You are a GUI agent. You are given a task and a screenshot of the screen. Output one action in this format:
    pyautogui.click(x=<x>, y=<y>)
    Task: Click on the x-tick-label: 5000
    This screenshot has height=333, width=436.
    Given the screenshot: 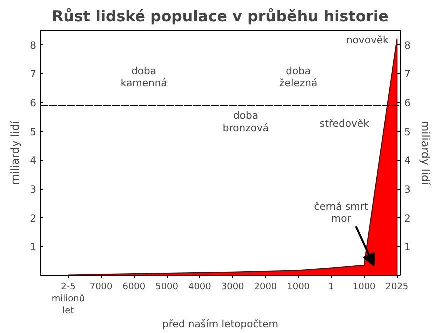 What is the action you would take?
    pyautogui.click(x=167, y=287)
    